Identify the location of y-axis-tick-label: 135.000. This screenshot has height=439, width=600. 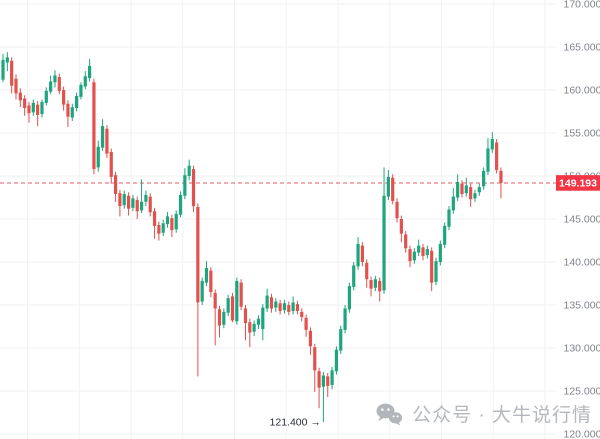
(582, 306).